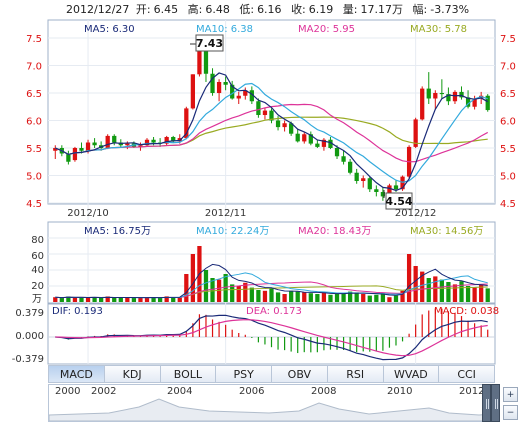  Describe the element at coordinates (510, 412) in the screenshot. I see `zoom-out-button: −` at that location.